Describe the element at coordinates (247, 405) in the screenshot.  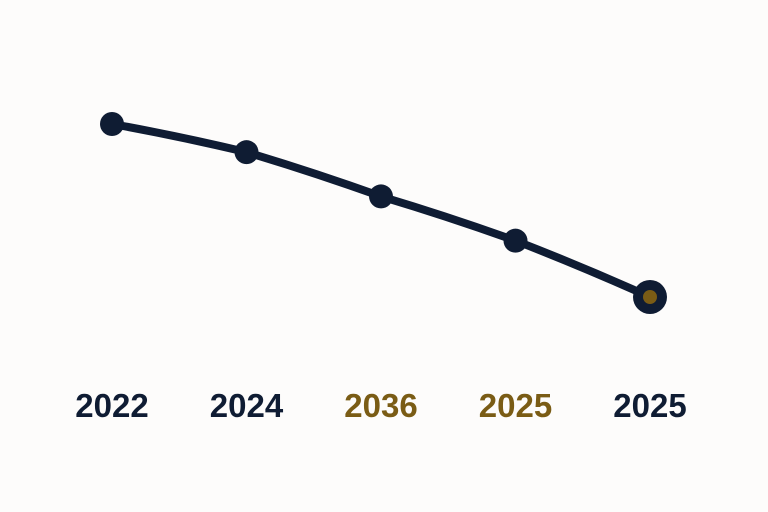
I see `x-tick-label: 2024` at that location.